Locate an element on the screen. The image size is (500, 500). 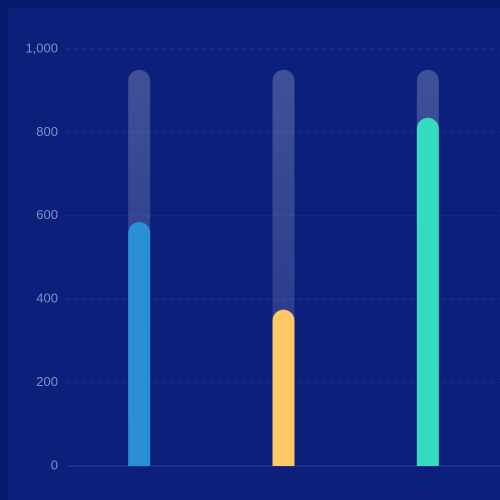
y-tick-label: 400 is located at coordinates (47, 298).